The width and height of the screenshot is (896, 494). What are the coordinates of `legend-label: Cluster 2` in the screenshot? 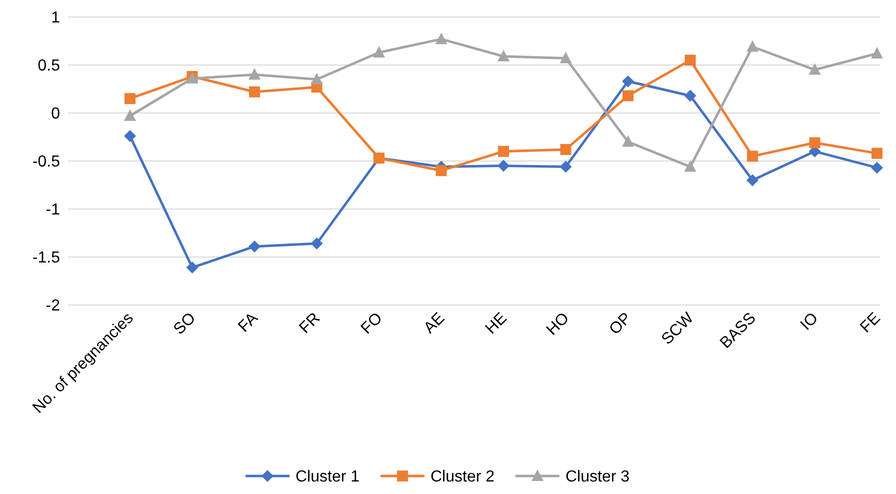 It's located at (462, 477).